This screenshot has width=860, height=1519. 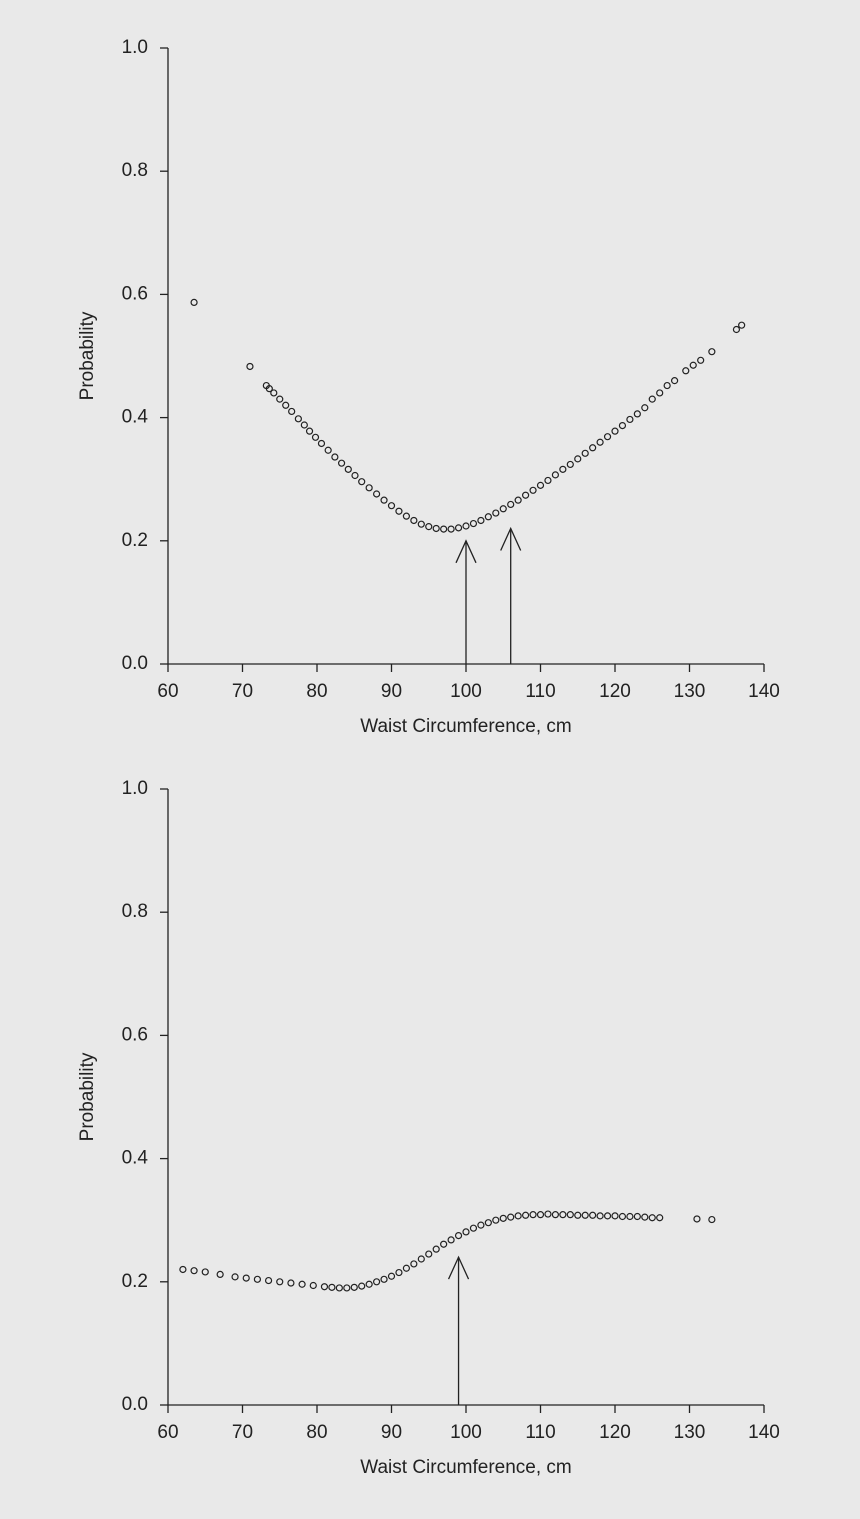 I want to click on x-tick-label: 130, so click(x=690, y=691).